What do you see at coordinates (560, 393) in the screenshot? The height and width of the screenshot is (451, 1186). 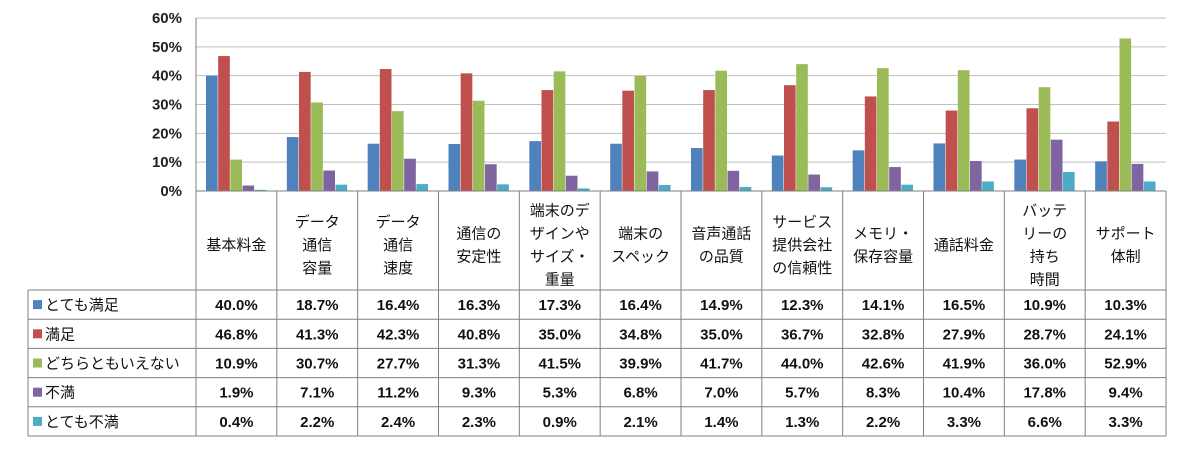 I see `value-4-5: 5.3%` at bounding box center [560, 393].